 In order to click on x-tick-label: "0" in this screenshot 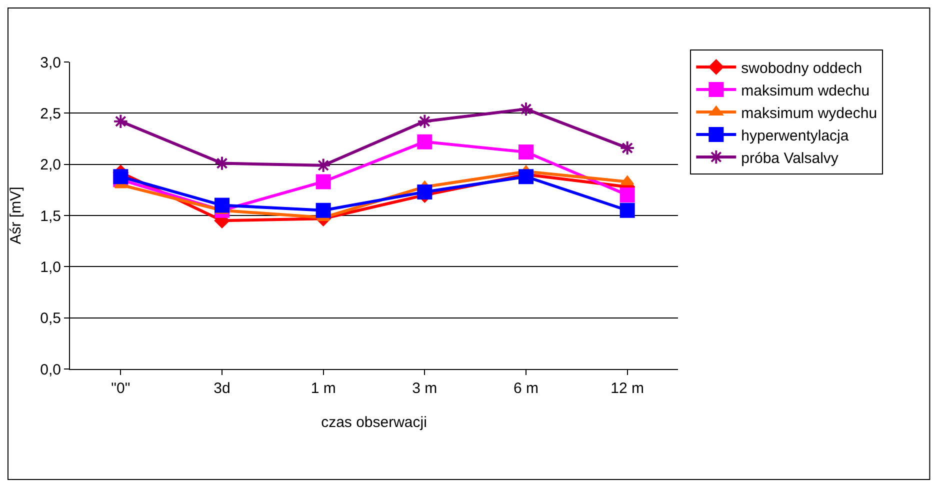, I will do `click(120, 388)`.